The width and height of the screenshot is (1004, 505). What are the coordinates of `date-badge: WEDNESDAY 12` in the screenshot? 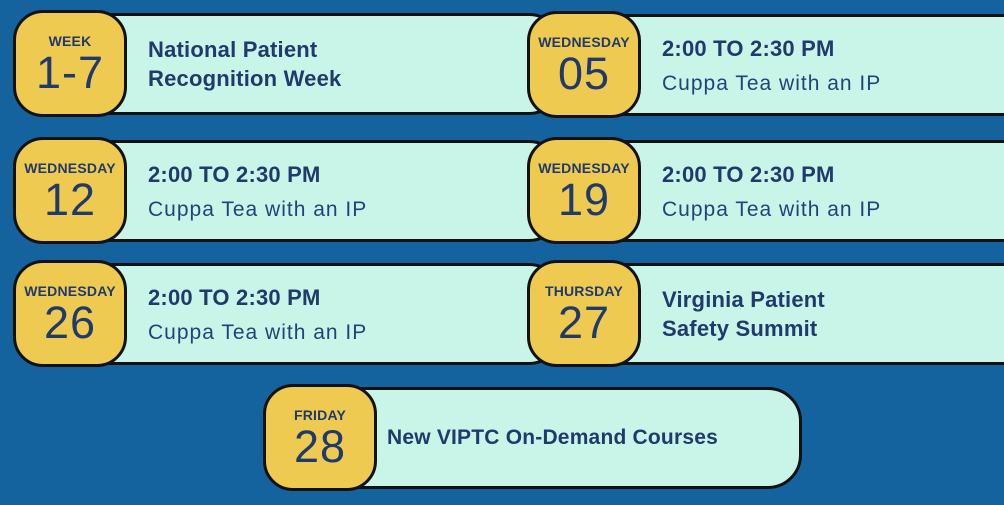 It's located at (70, 190).